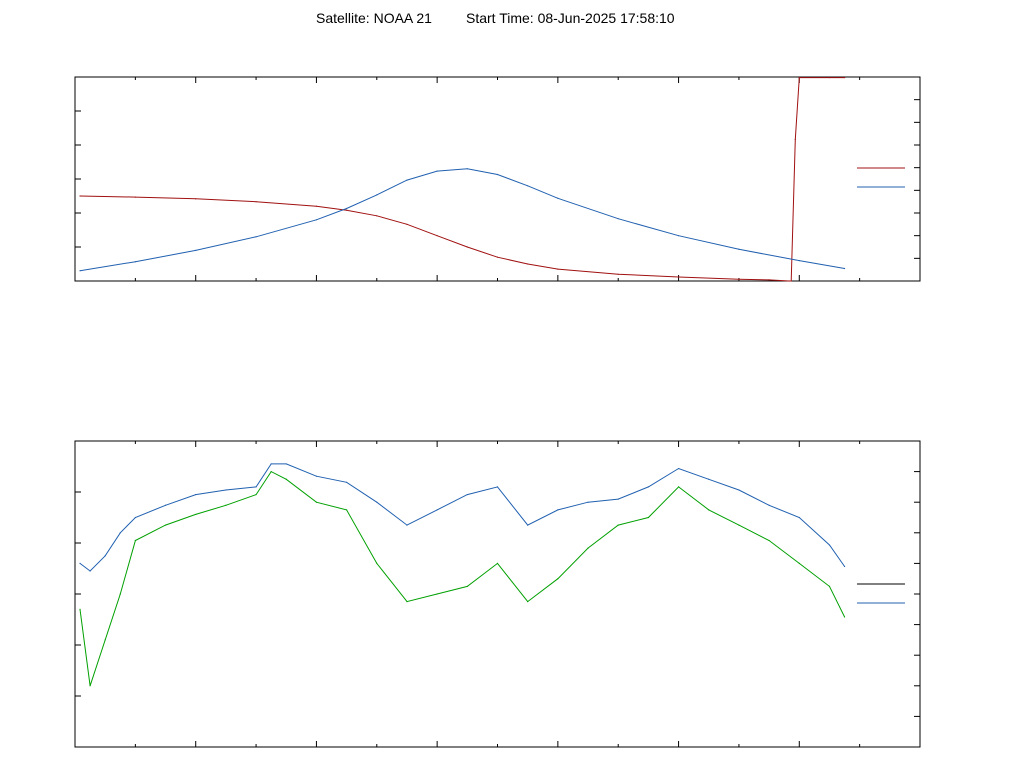 The height and width of the screenshot is (768, 1024). I want to click on start-time-label: Start Time: 08-Jun-2025 17:58:10, so click(570, 18).